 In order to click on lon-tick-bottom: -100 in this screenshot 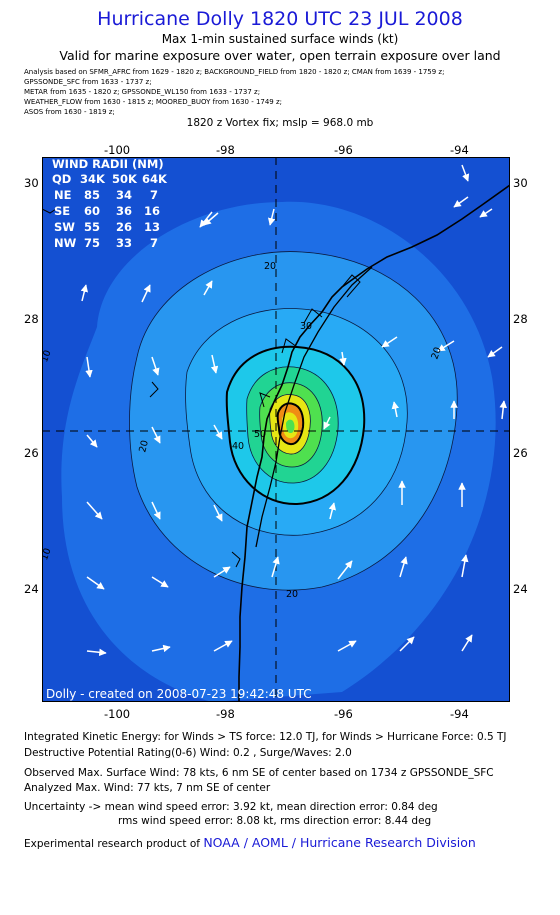, I will do `click(117, 714)`.